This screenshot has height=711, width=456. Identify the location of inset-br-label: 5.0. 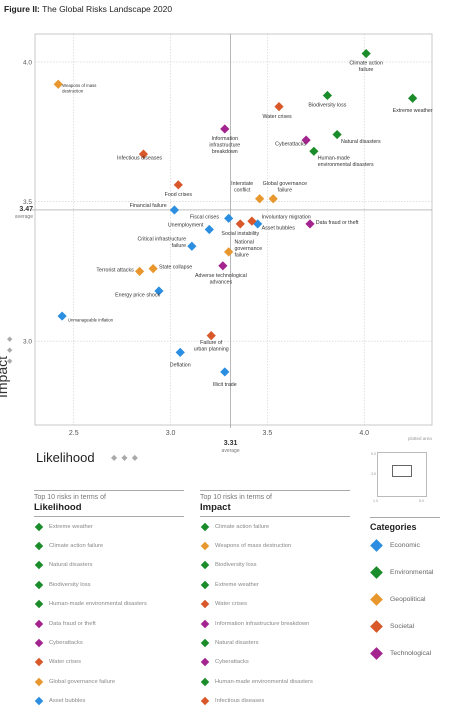
(421, 501).